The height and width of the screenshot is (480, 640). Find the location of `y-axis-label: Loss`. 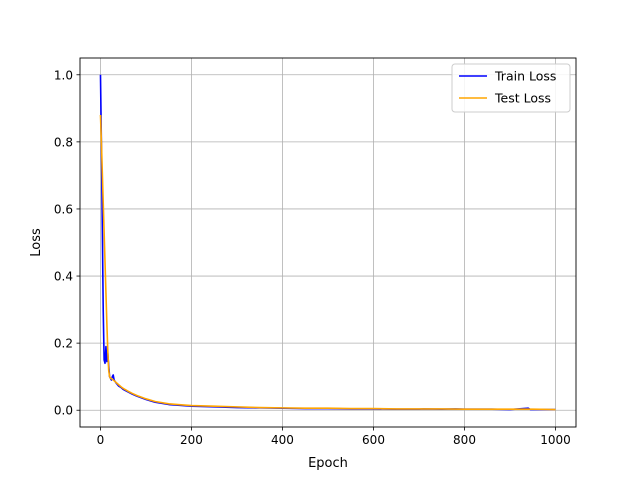

y-axis-label: Loss is located at coordinates (36, 242).